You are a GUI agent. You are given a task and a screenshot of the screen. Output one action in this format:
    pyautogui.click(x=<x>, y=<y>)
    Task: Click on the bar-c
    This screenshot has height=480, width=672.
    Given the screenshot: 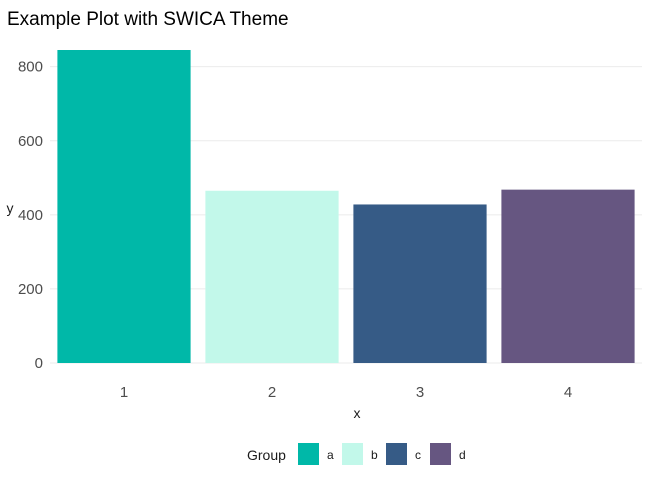 What is the action you would take?
    pyautogui.click(x=420, y=283)
    